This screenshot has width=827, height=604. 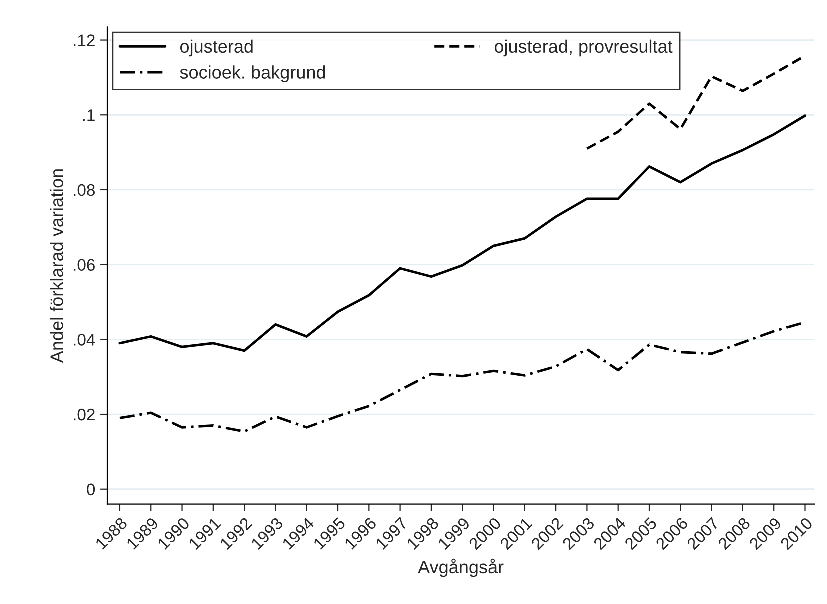 I want to click on legend-label: ojusterad, provresultat, so click(x=583, y=48).